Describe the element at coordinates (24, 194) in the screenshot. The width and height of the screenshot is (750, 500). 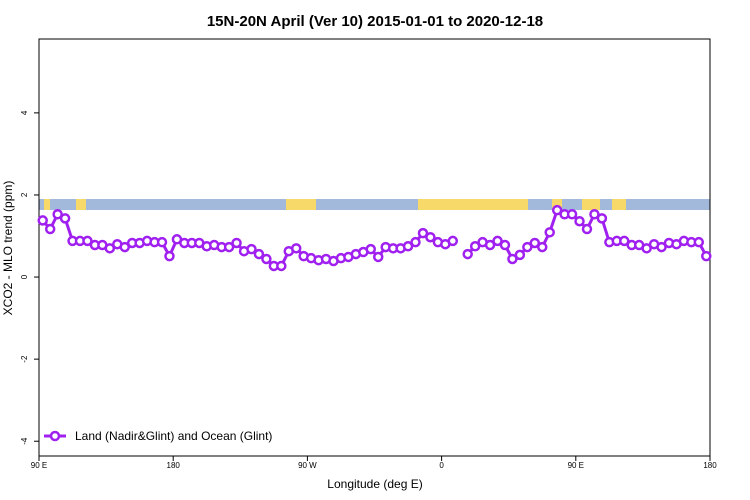
I see `y-tick-label: 2` at that location.